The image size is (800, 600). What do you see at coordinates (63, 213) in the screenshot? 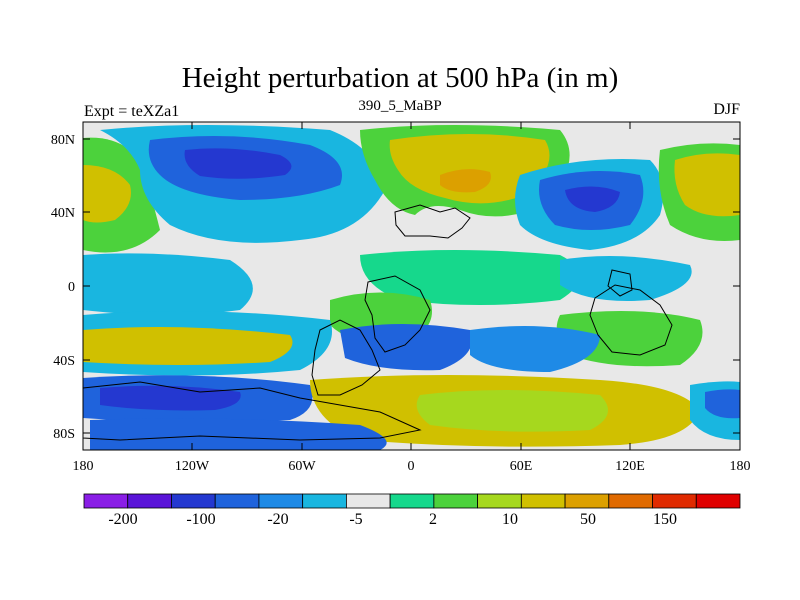
I see `y-tick-label: 40N` at bounding box center [63, 213].